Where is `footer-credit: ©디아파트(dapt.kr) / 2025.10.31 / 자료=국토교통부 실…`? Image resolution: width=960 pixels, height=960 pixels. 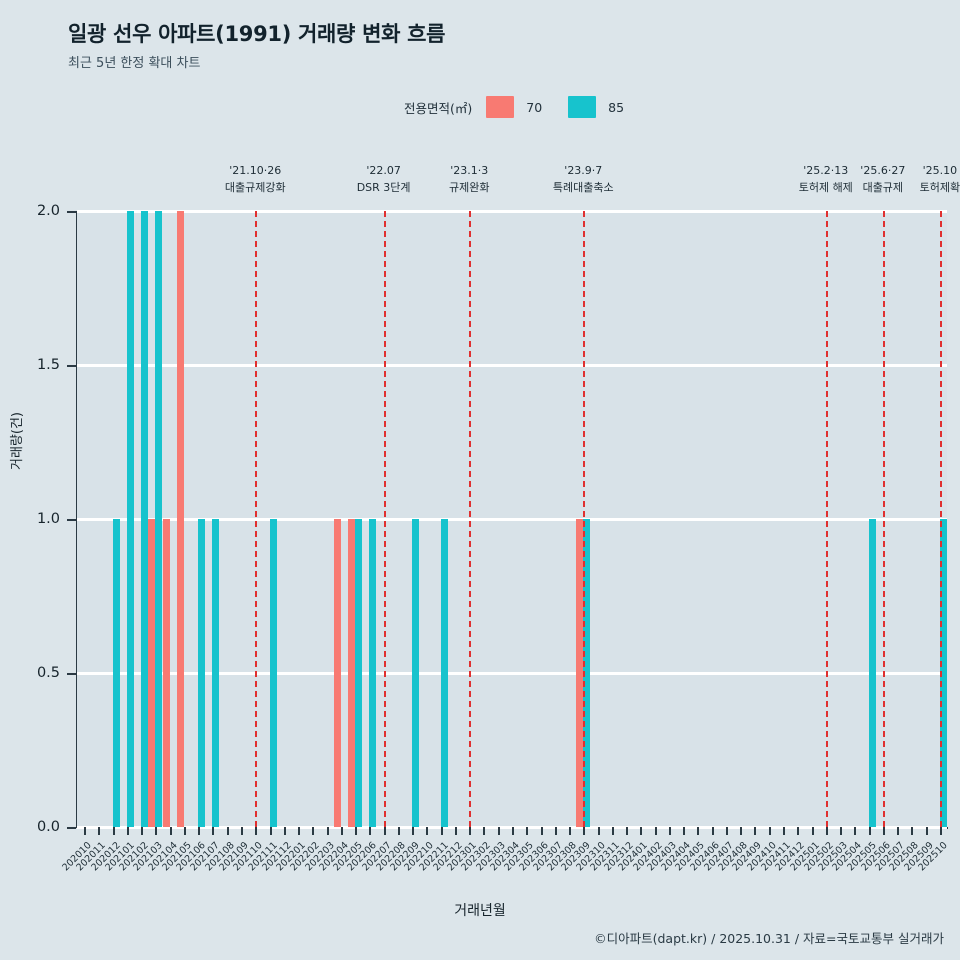 footer-credit: ©디아파트(dapt.kr) / 2025.10.31 / 자료=국토교통부 실… is located at coordinates (769, 938).